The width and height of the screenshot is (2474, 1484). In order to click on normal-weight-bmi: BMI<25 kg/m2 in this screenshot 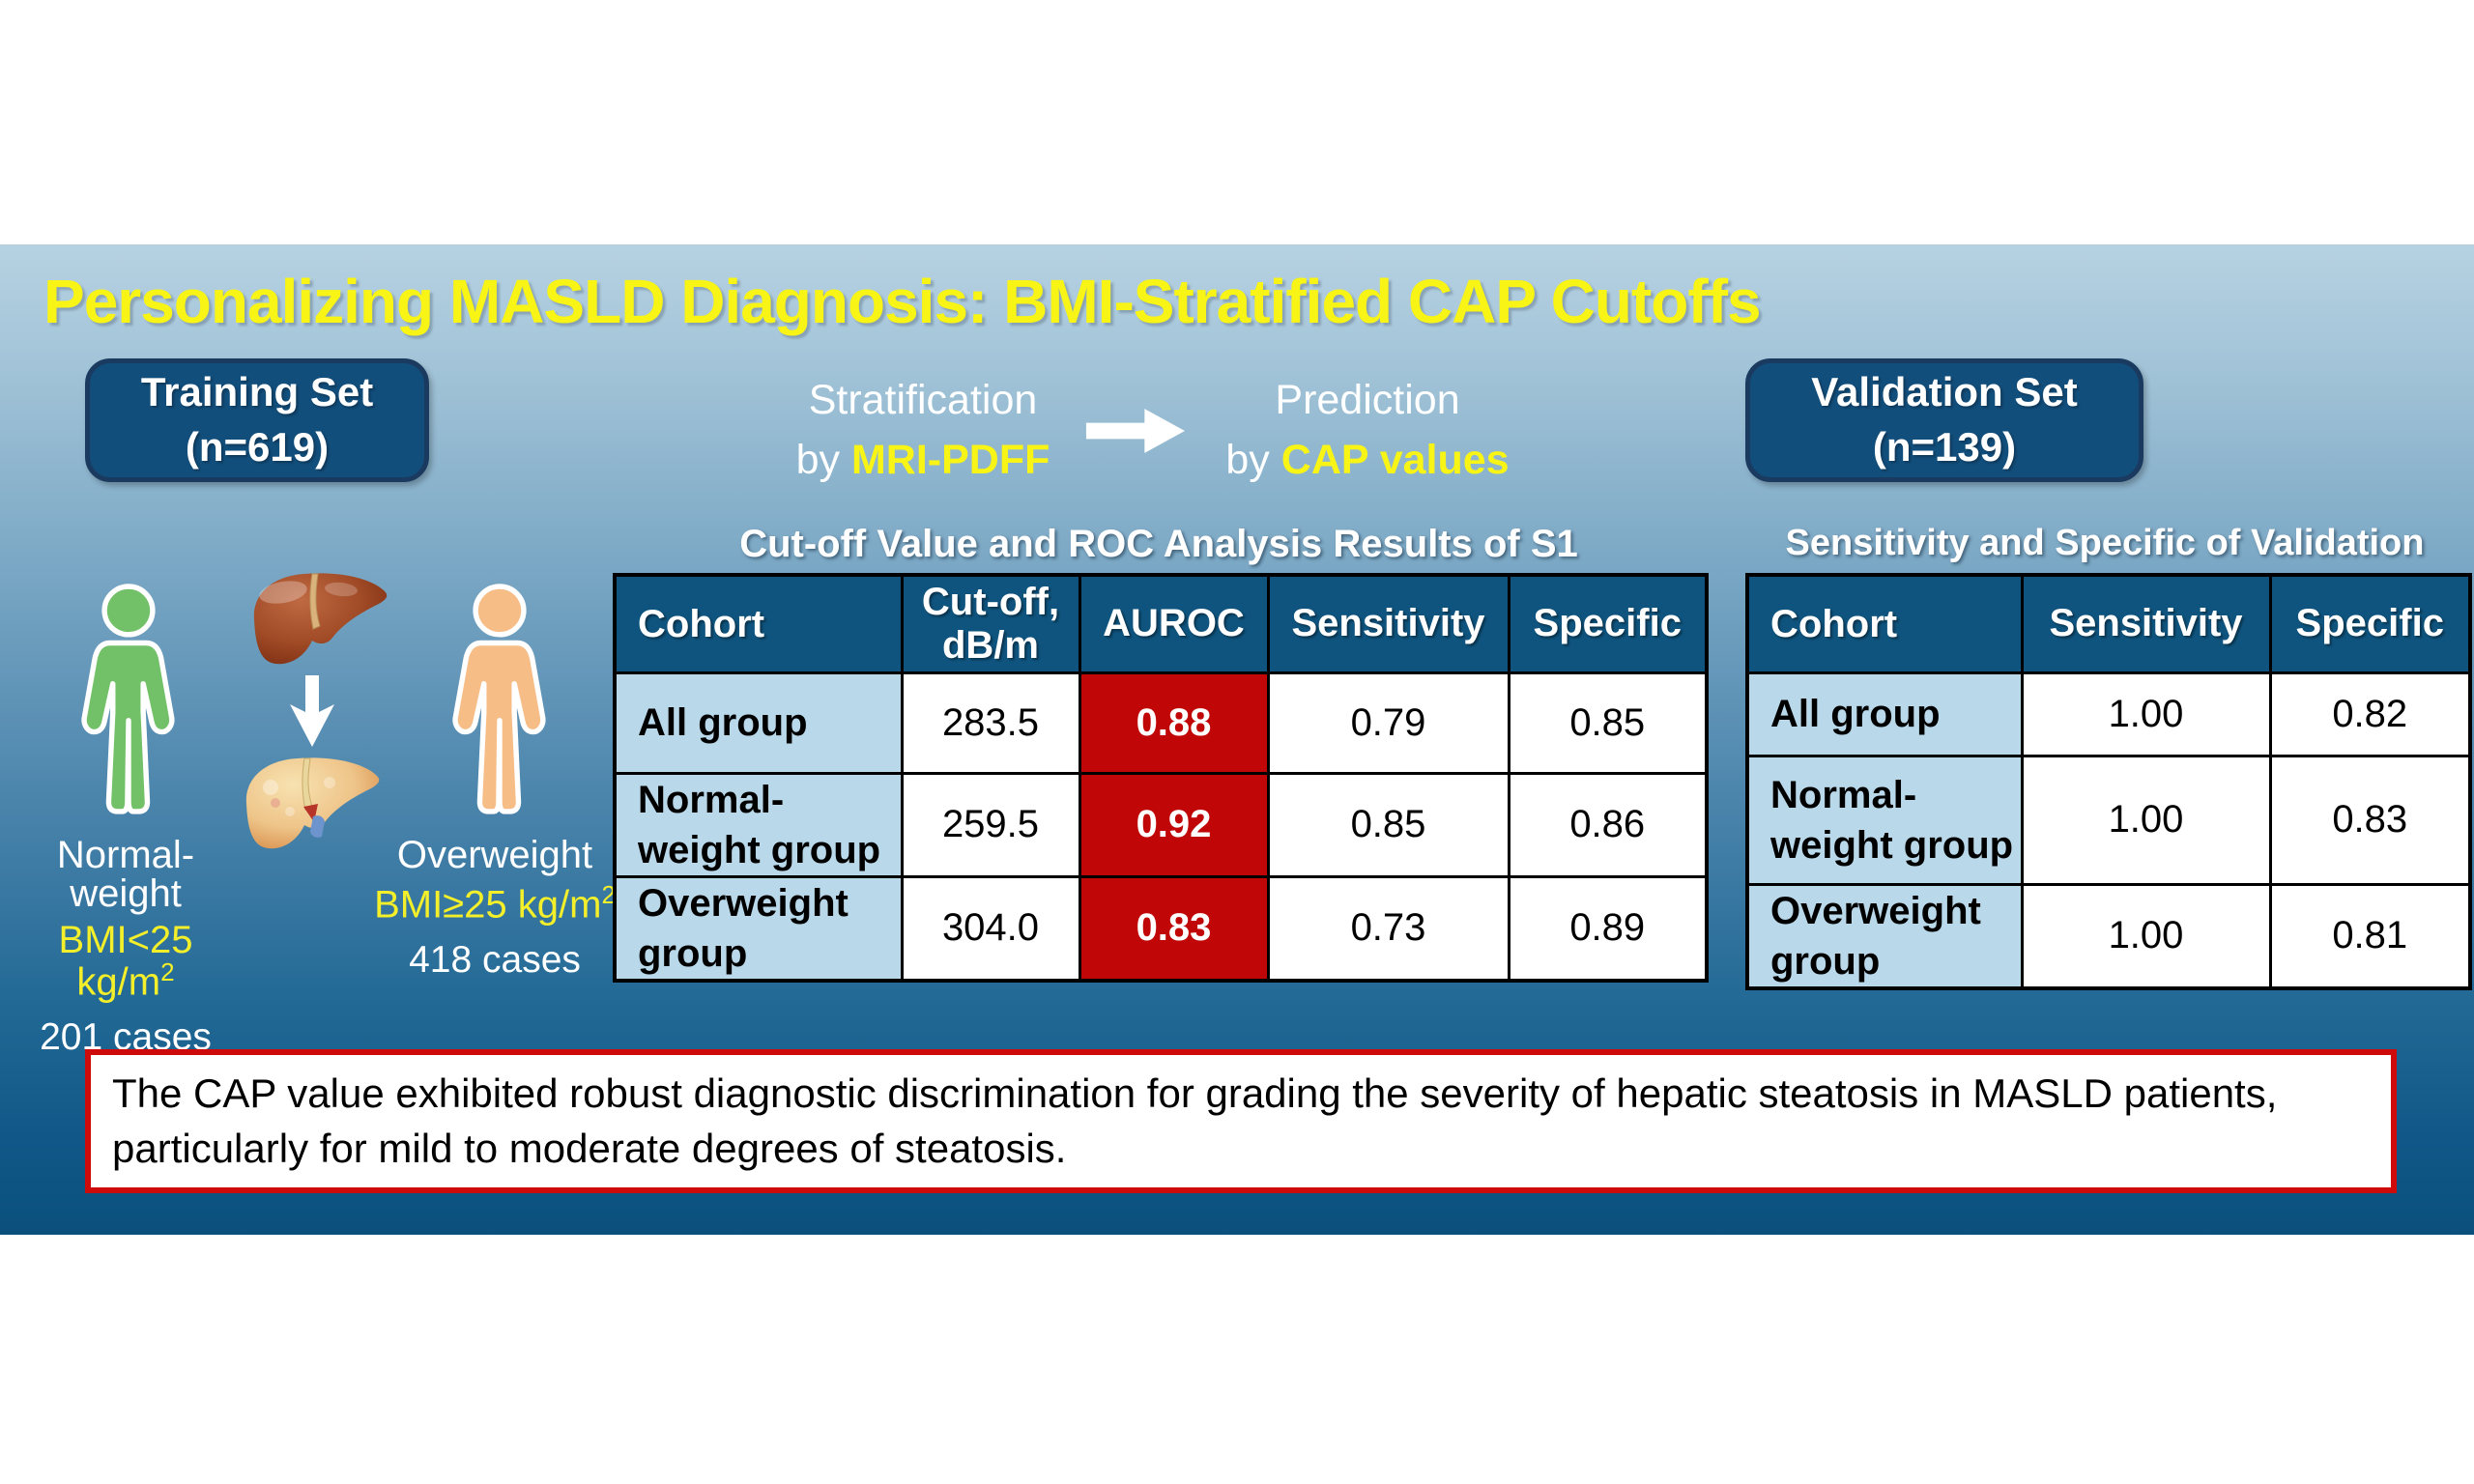, I will do `click(126, 961)`.